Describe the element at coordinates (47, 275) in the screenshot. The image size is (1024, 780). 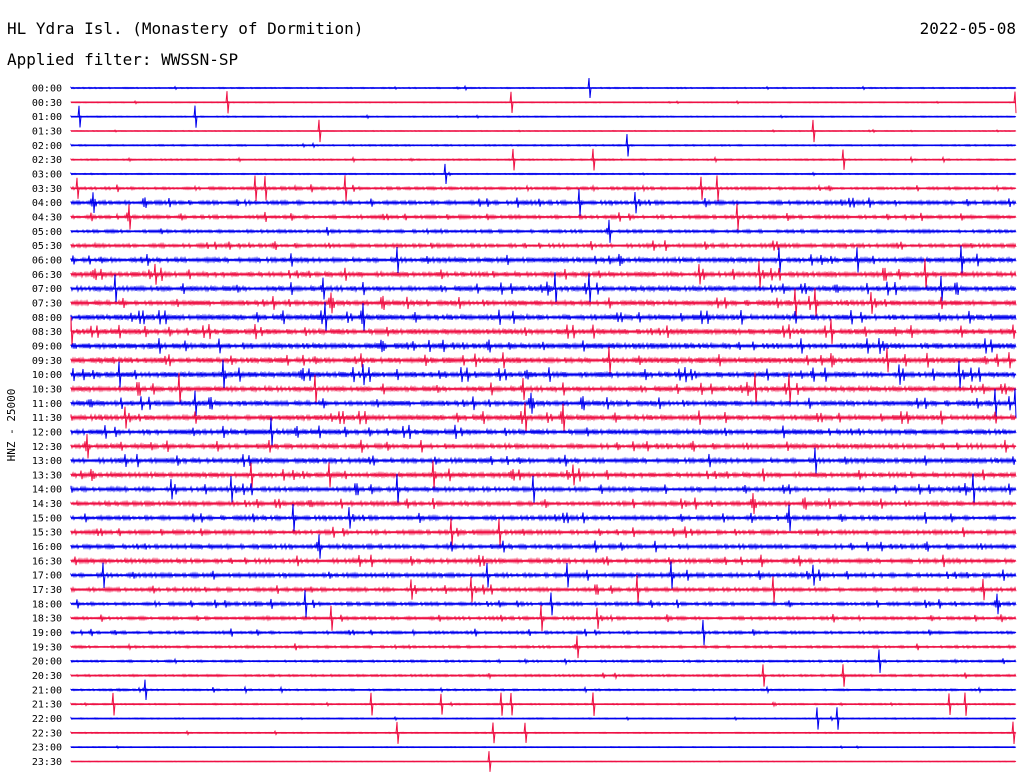
I see `time-tick-label: 06:30` at that location.